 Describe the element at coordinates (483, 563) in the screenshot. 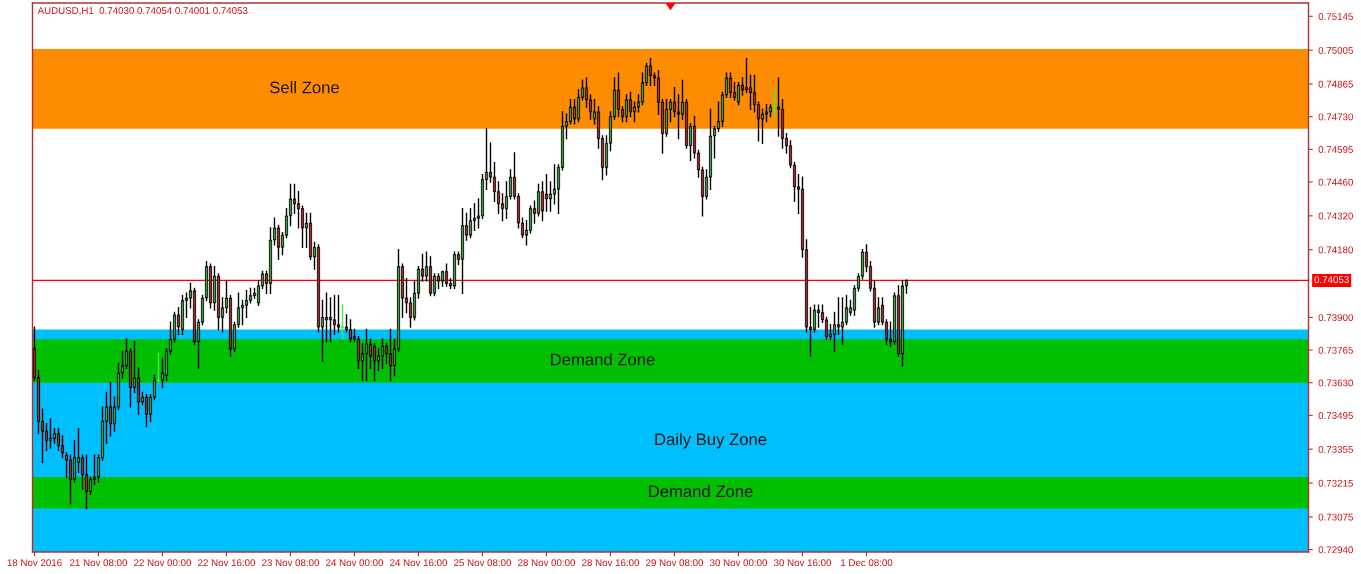

I see `x-tick-label: 25 Nov 08:00` at that location.